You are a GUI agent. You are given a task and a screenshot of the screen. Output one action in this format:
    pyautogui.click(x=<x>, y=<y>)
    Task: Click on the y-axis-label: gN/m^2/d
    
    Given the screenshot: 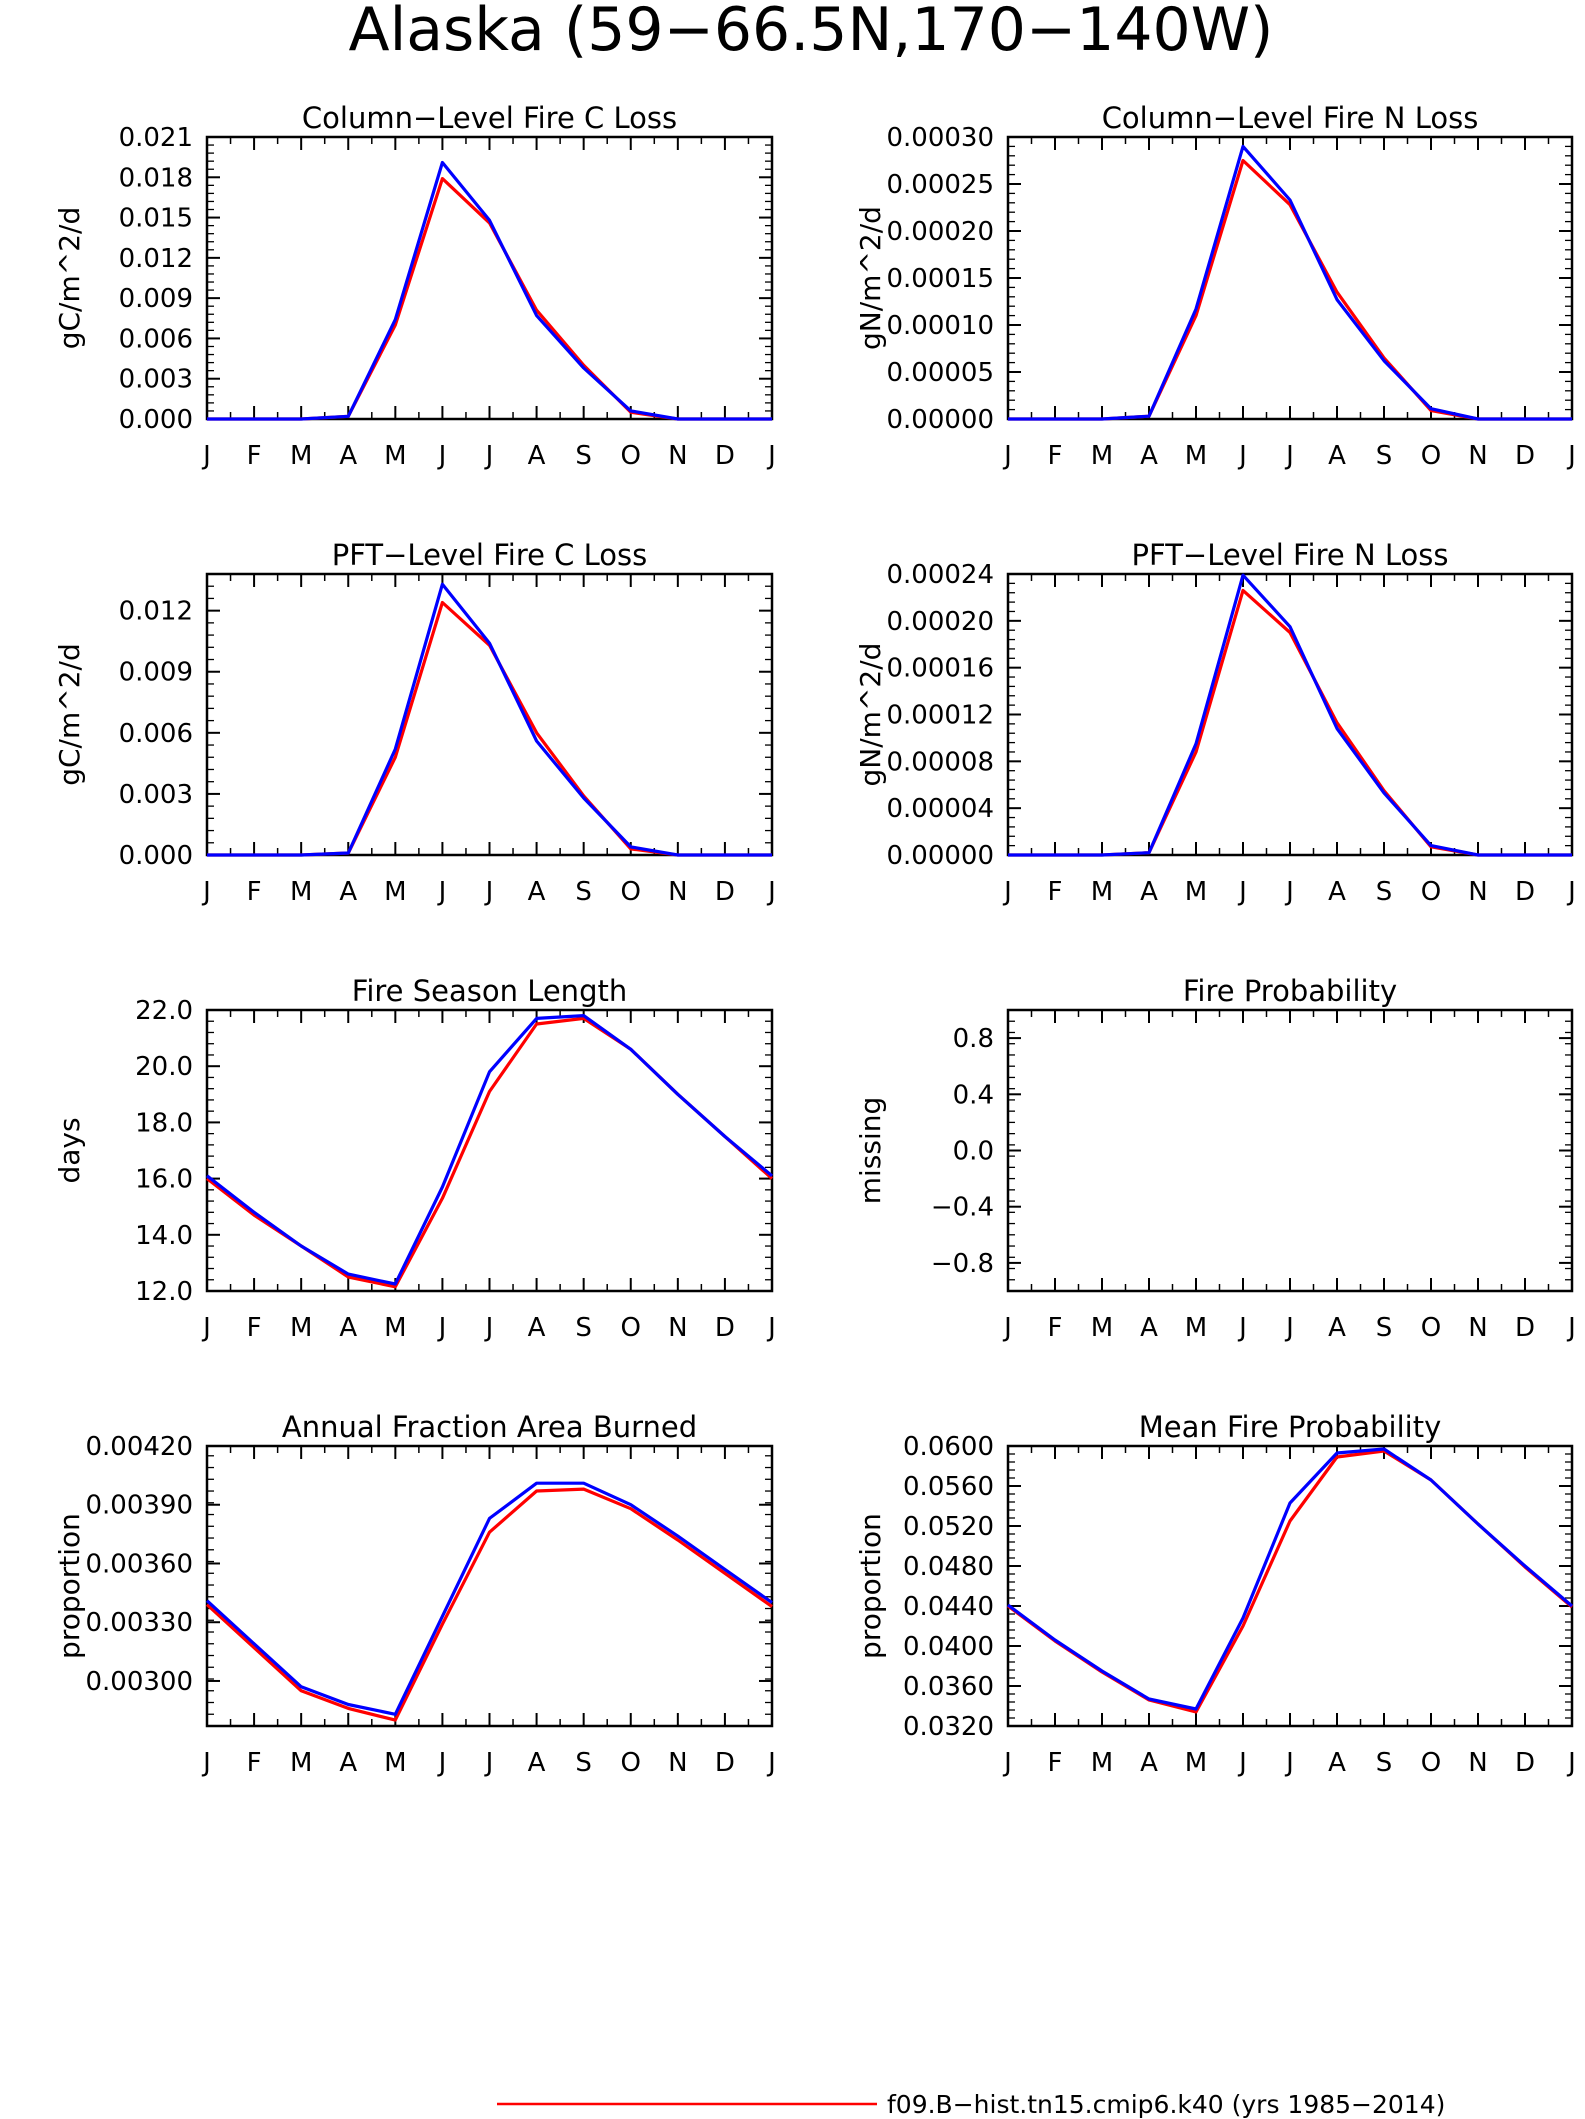 What is the action you would take?
    pyautogui.click(x=870, y=715)
    